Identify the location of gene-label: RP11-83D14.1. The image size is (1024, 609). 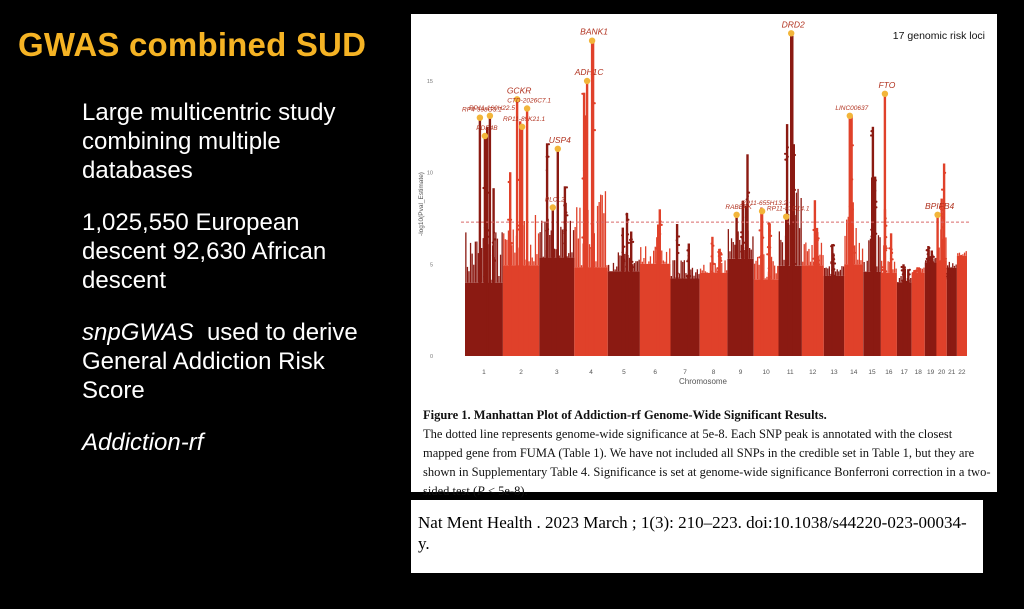
(788, 209).